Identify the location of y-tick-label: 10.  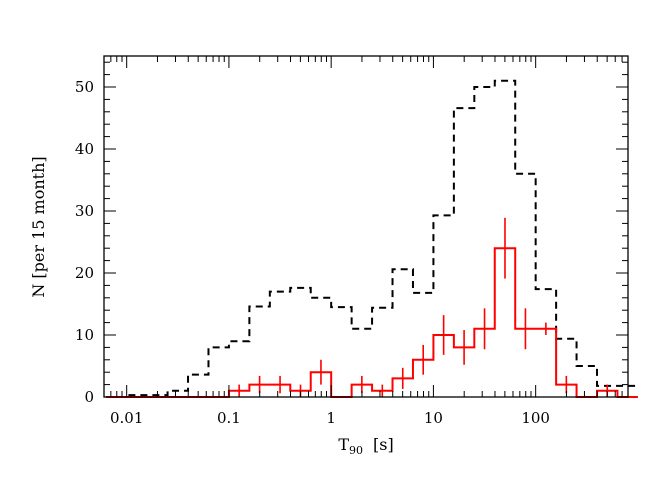
(84, 335).